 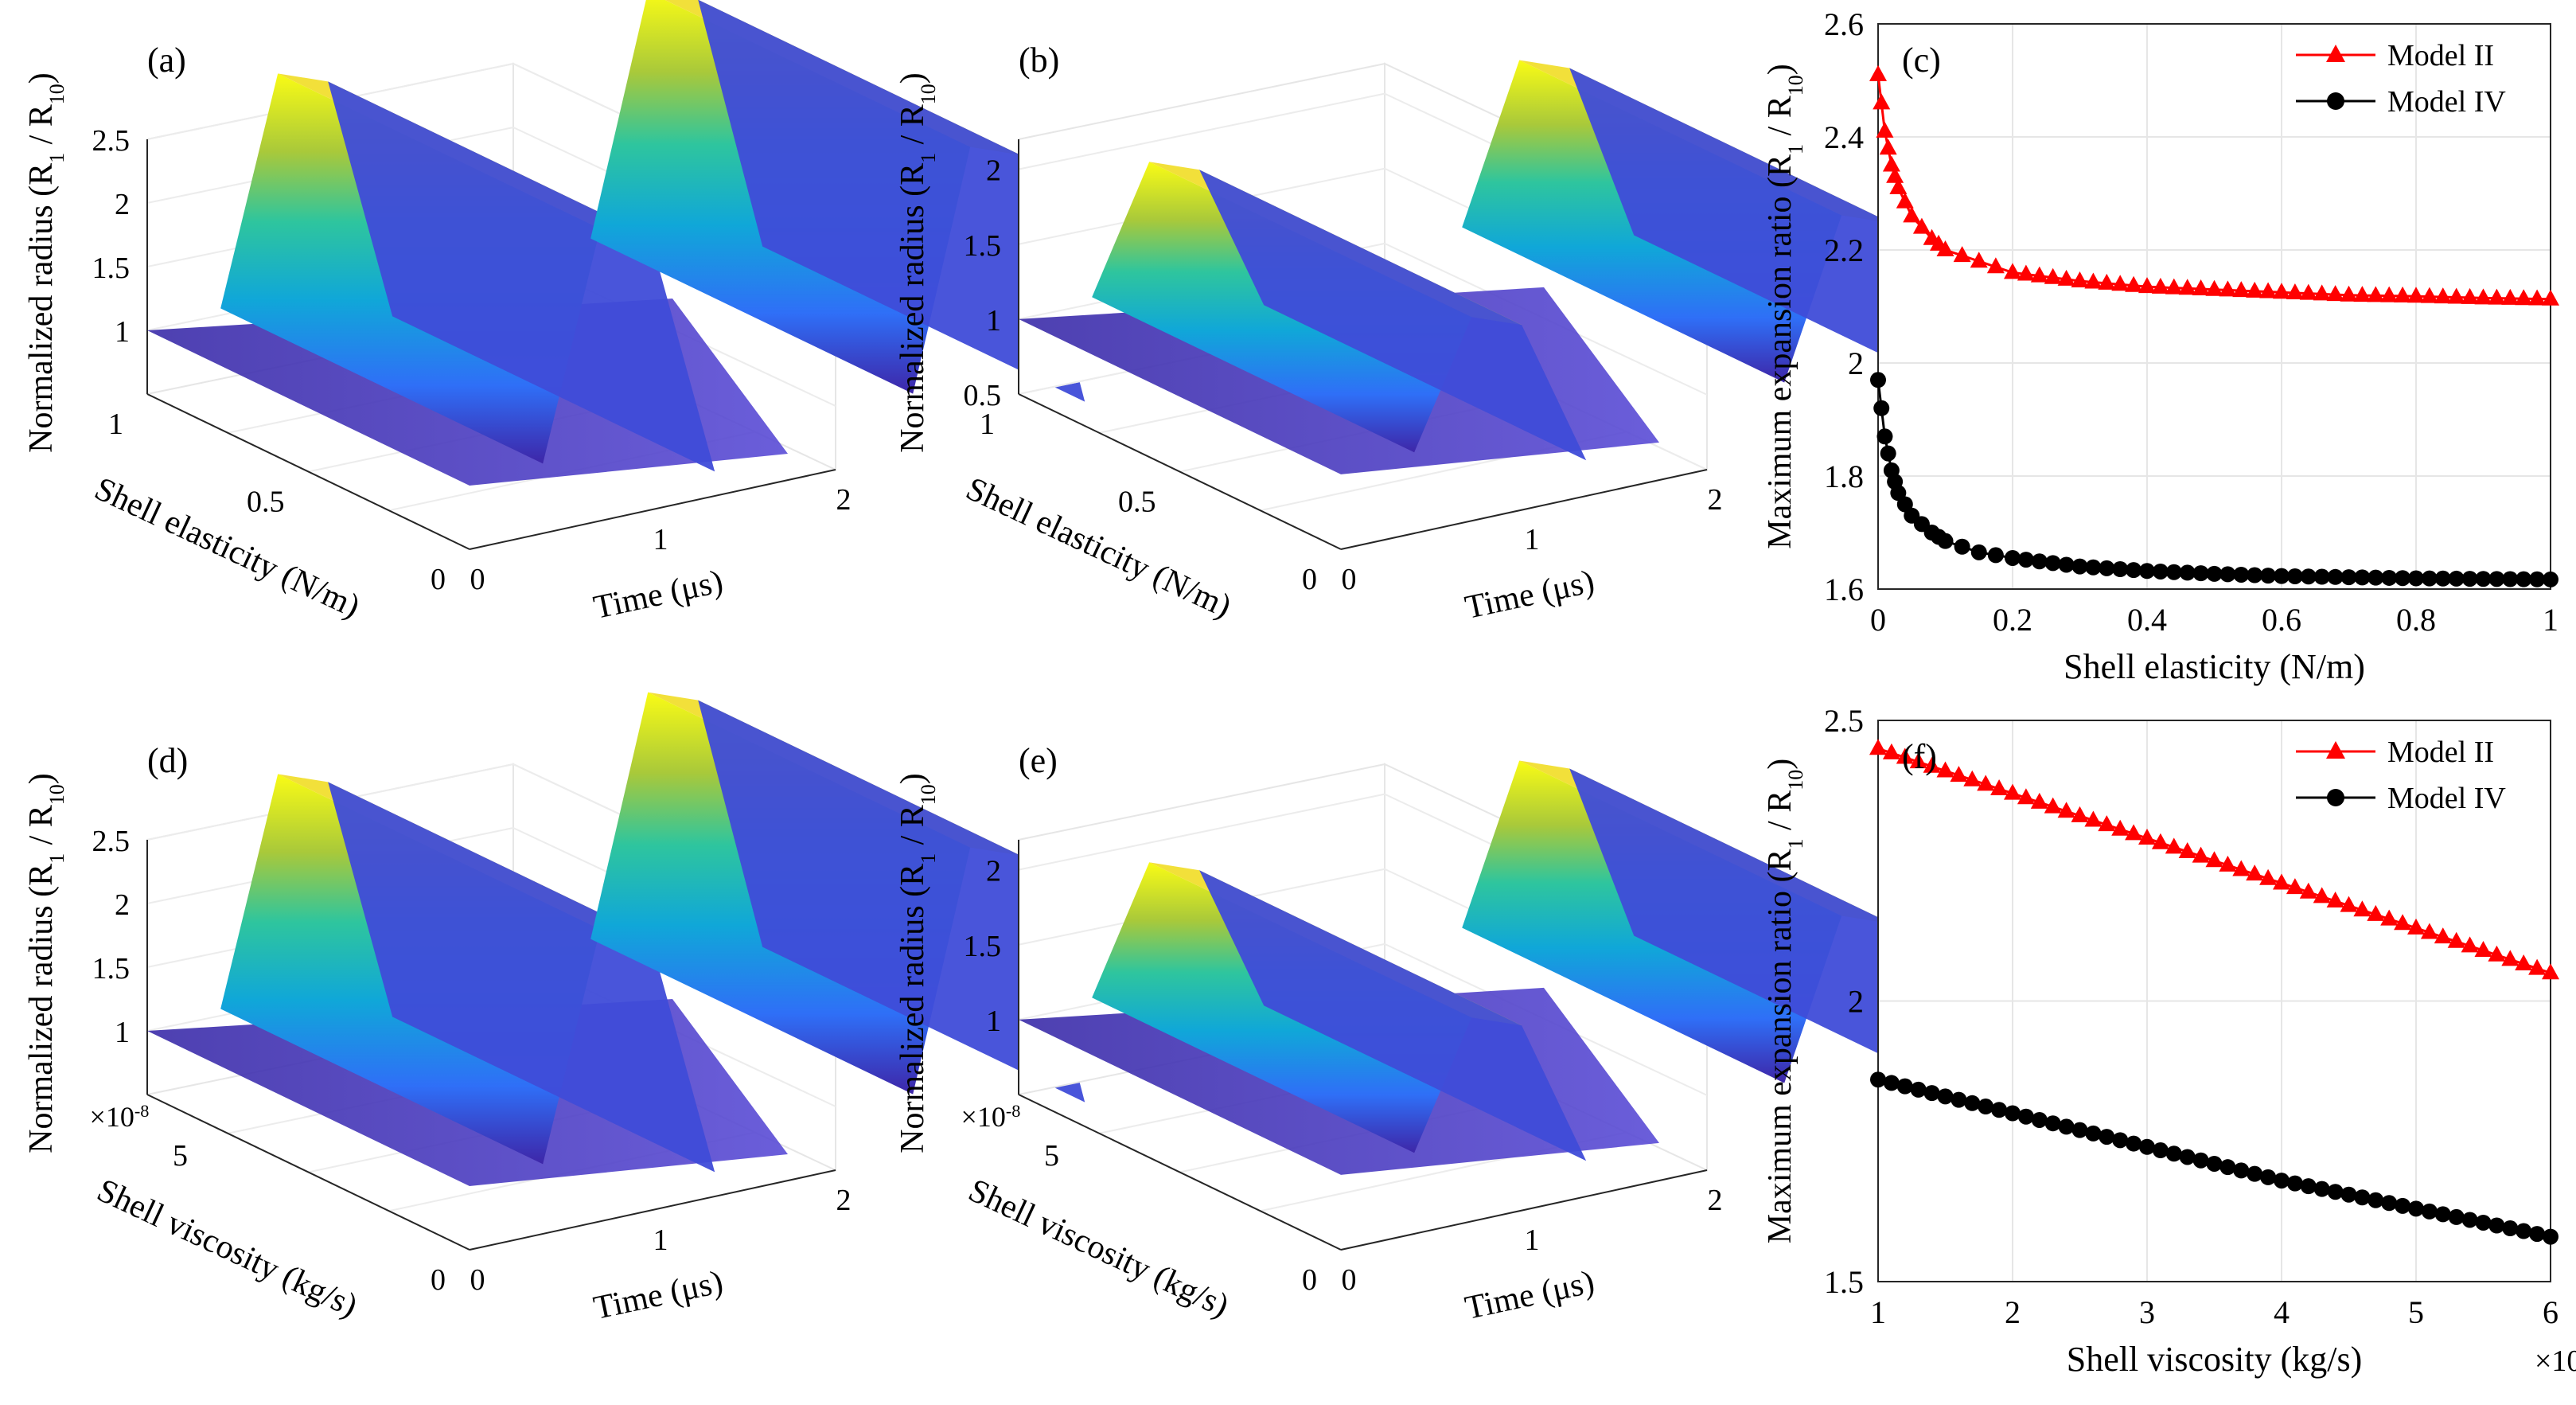 What do you see at coordinates (991, 1117) in the screenshot?
I see `y-exponent: ×10⁻⁸` at bounding box center [991, 1117].